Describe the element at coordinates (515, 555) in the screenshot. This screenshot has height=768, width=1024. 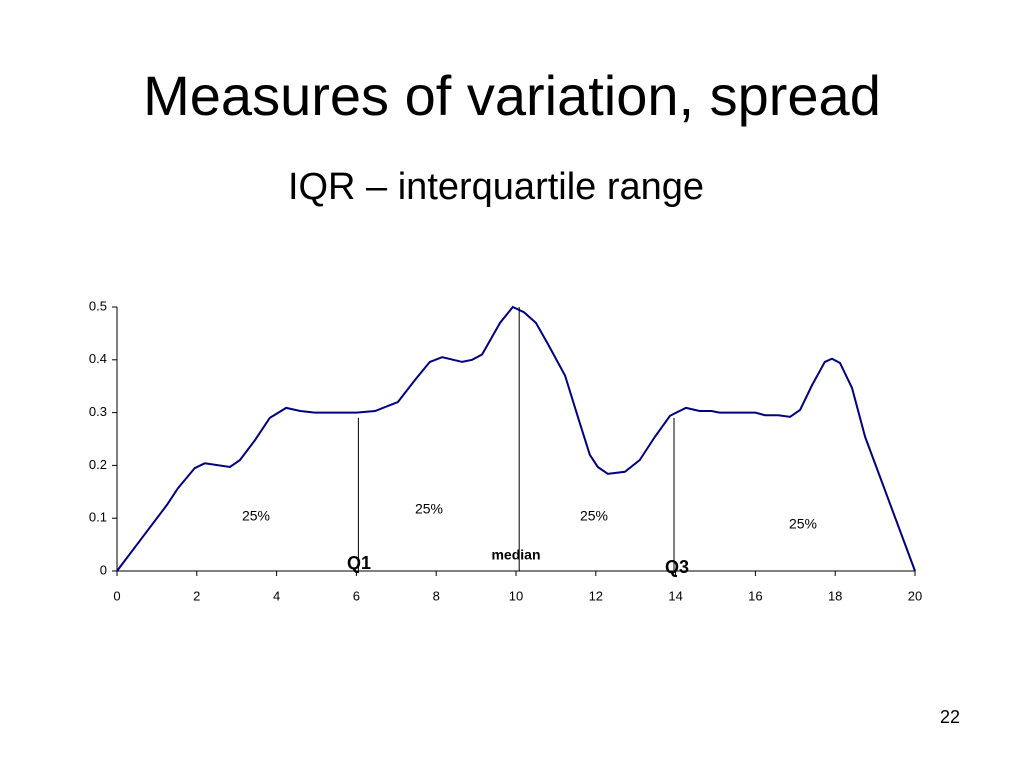
I see `reference-label: median` at that location.